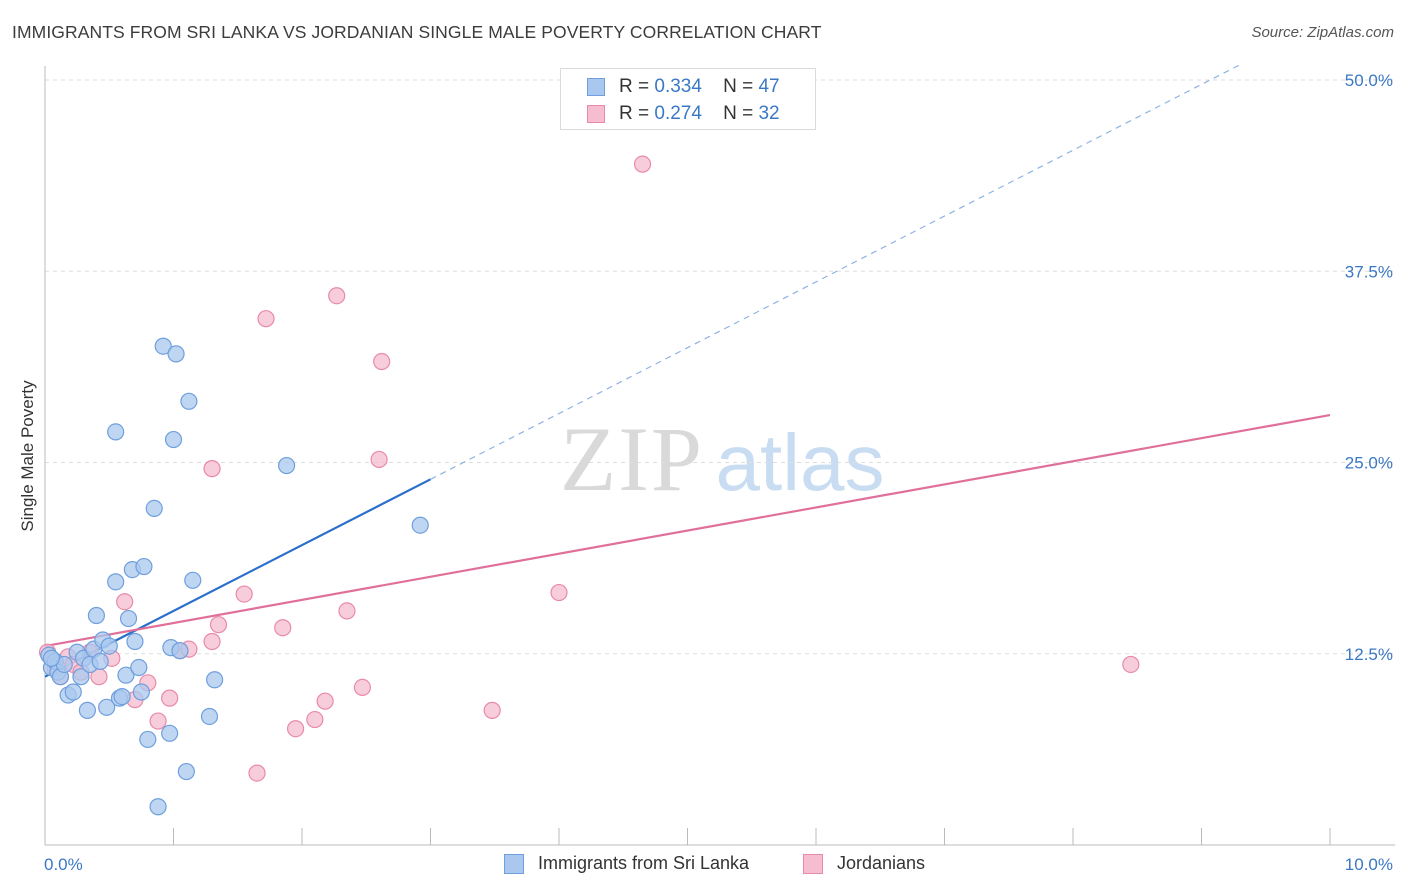  Describe the element at coordinates (1369, 864) in the screenshot. I see `x-tick-label: 10.0%` at that location.